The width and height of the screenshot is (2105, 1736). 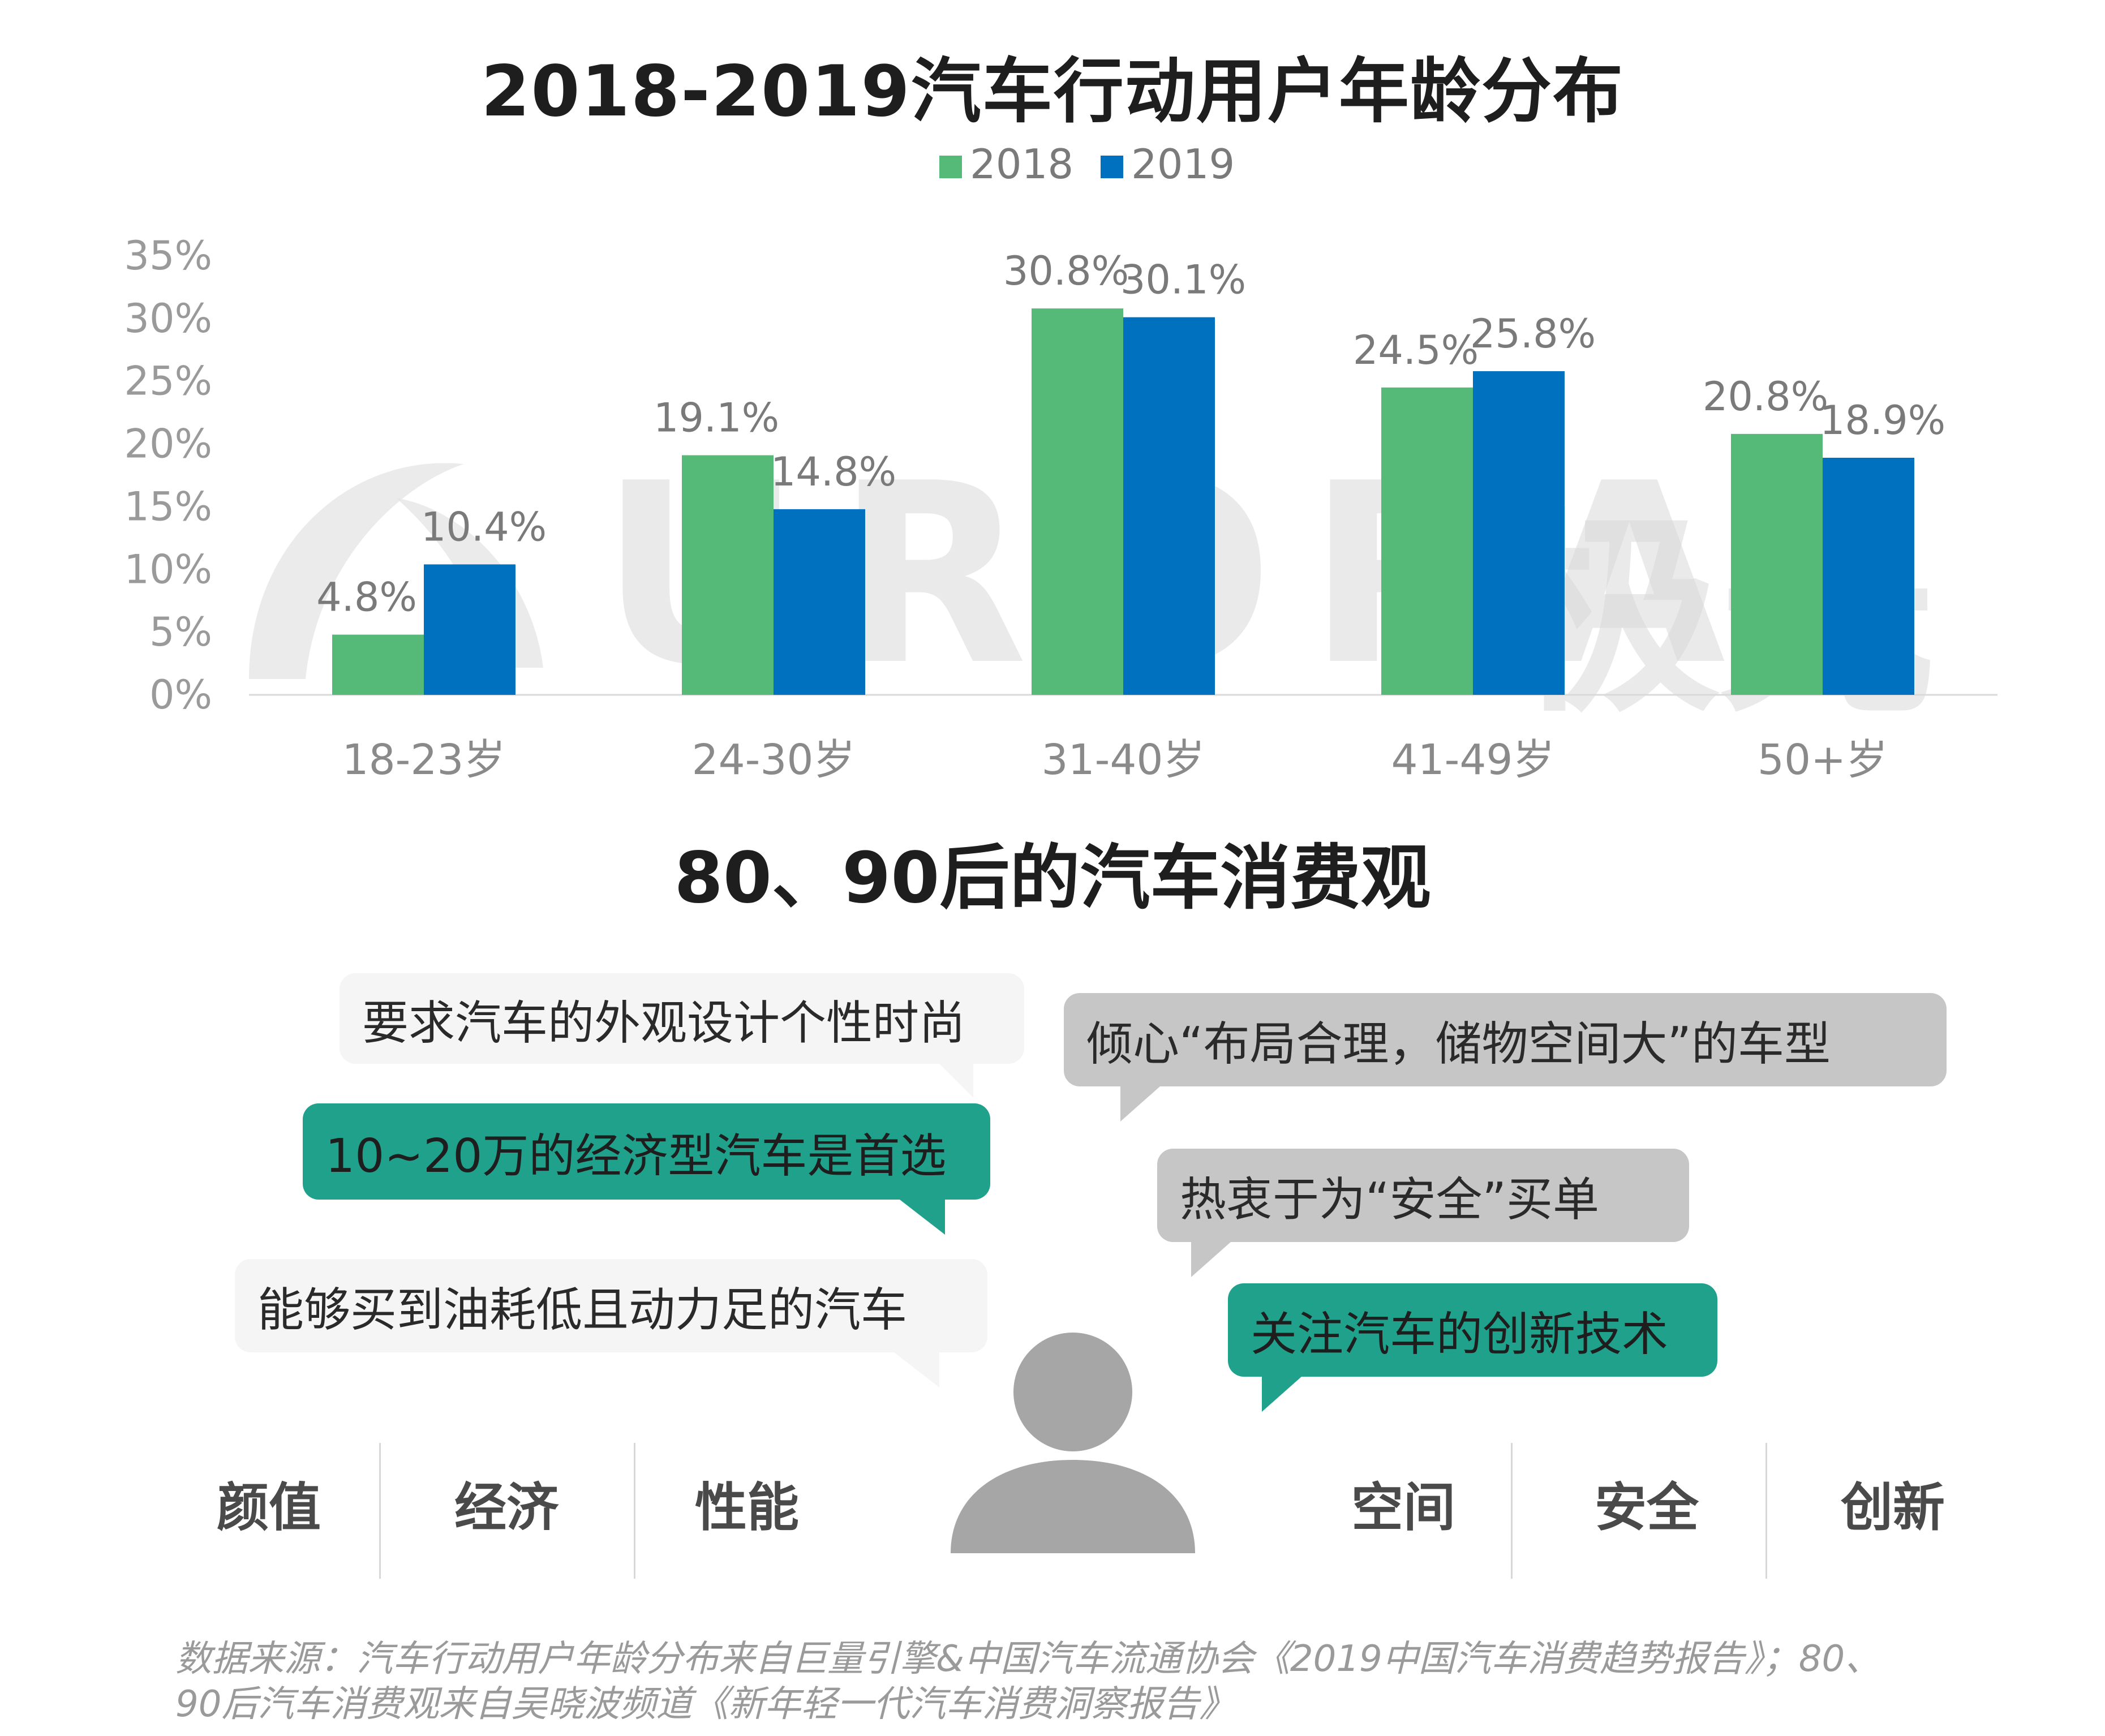 What do you see at coordinates (367, 597) in the screenshot?
I see `data-label-2018-0: 4.8%` at bounding box center [367, 597].